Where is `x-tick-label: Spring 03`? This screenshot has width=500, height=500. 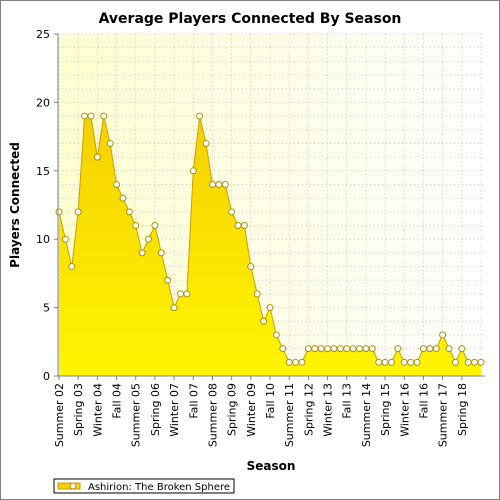
x-tick-label: Spring 03 is located at coordinates (78, 409).